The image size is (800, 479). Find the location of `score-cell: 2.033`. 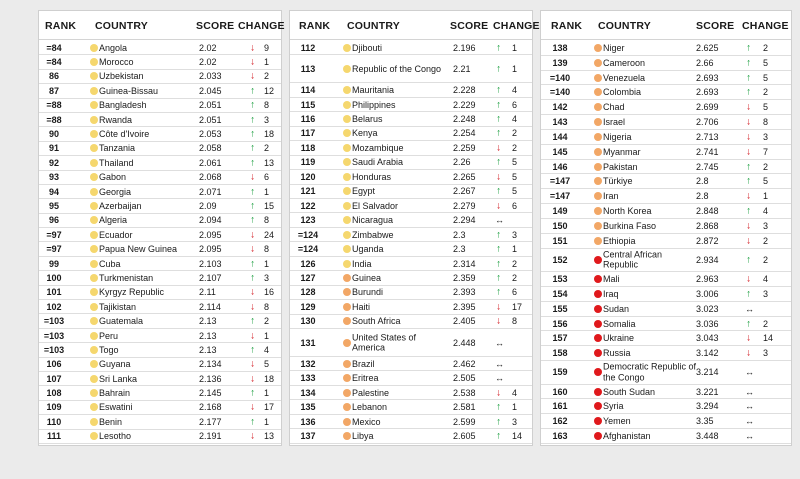

score-cell: 2.033 is located at coordinates (210, 76).